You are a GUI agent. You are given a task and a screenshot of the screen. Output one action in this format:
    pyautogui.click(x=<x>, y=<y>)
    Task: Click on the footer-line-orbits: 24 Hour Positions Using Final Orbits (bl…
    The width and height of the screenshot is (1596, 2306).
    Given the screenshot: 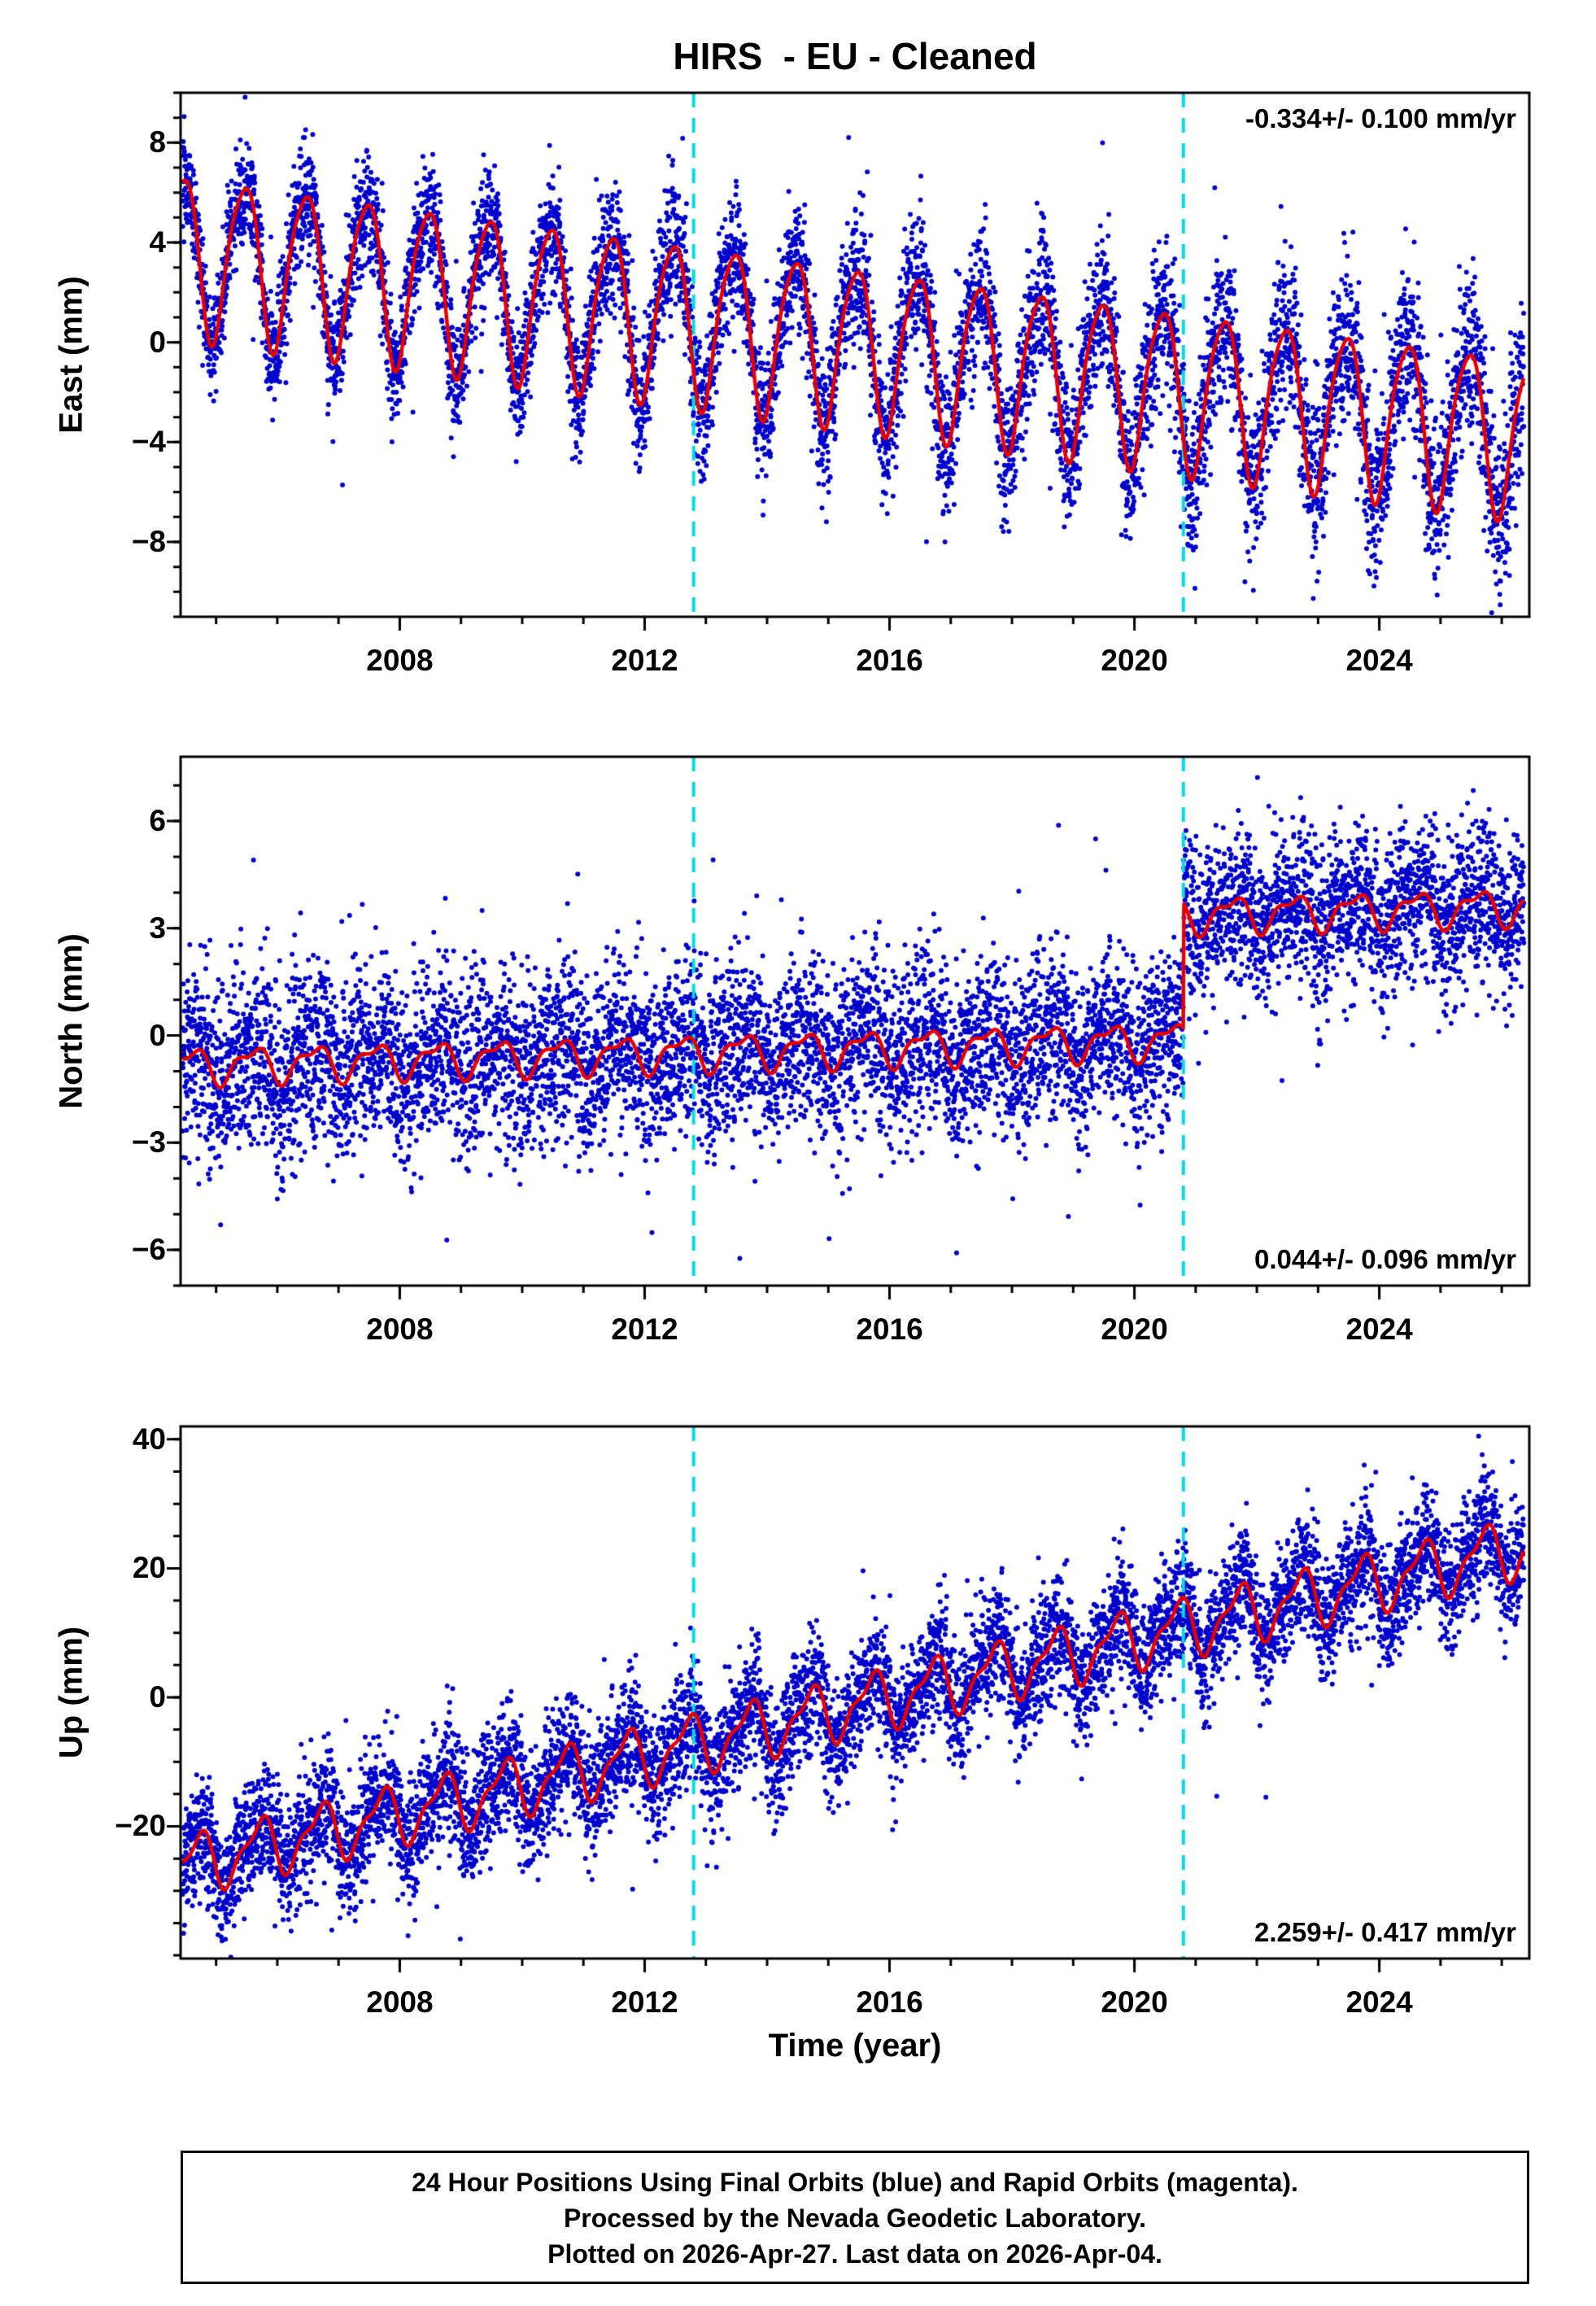 What is the action you would take?
    pyautogui.click(x=855, y=2182)
    